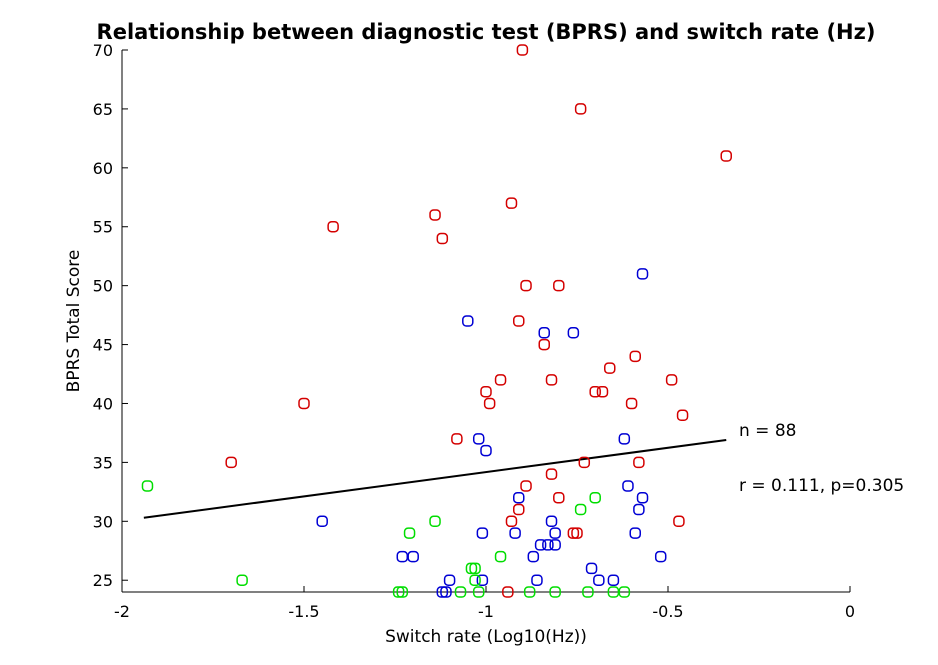 The width and height of the screenshot is (938, 665). I want to click on x-tick-label: 0, so click(850, 611).